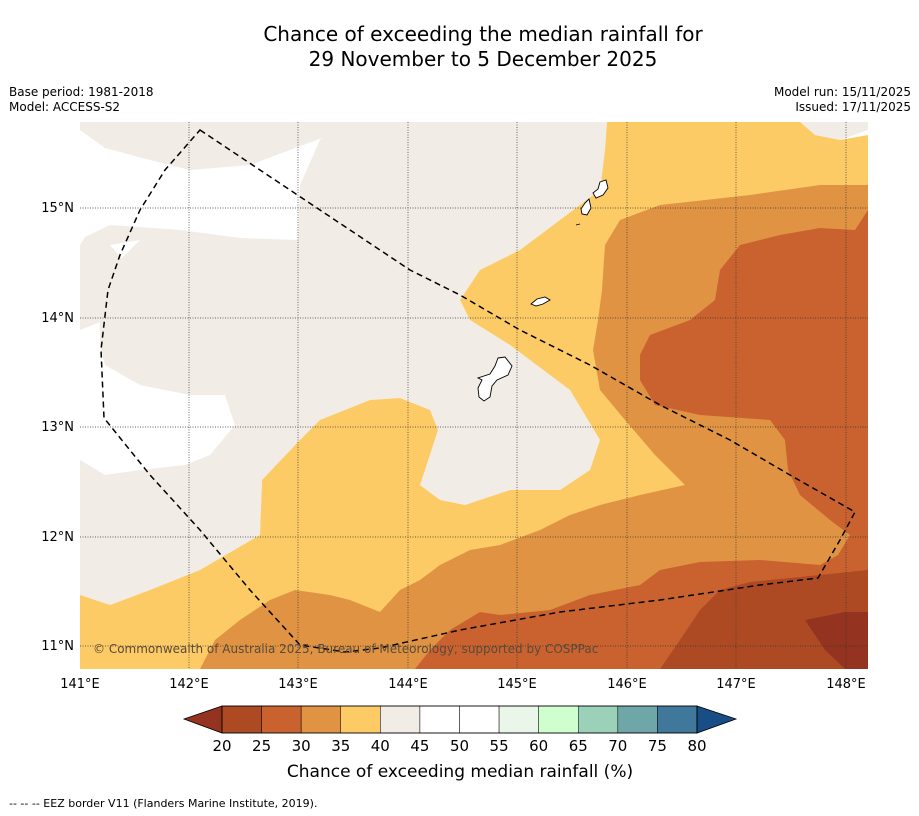 Image resolution: width=919 pixels, height=816 pixels. I want to click on meta-left: Base period: 1981-2018 Model: ACCESS-S2, so click(81, 100).